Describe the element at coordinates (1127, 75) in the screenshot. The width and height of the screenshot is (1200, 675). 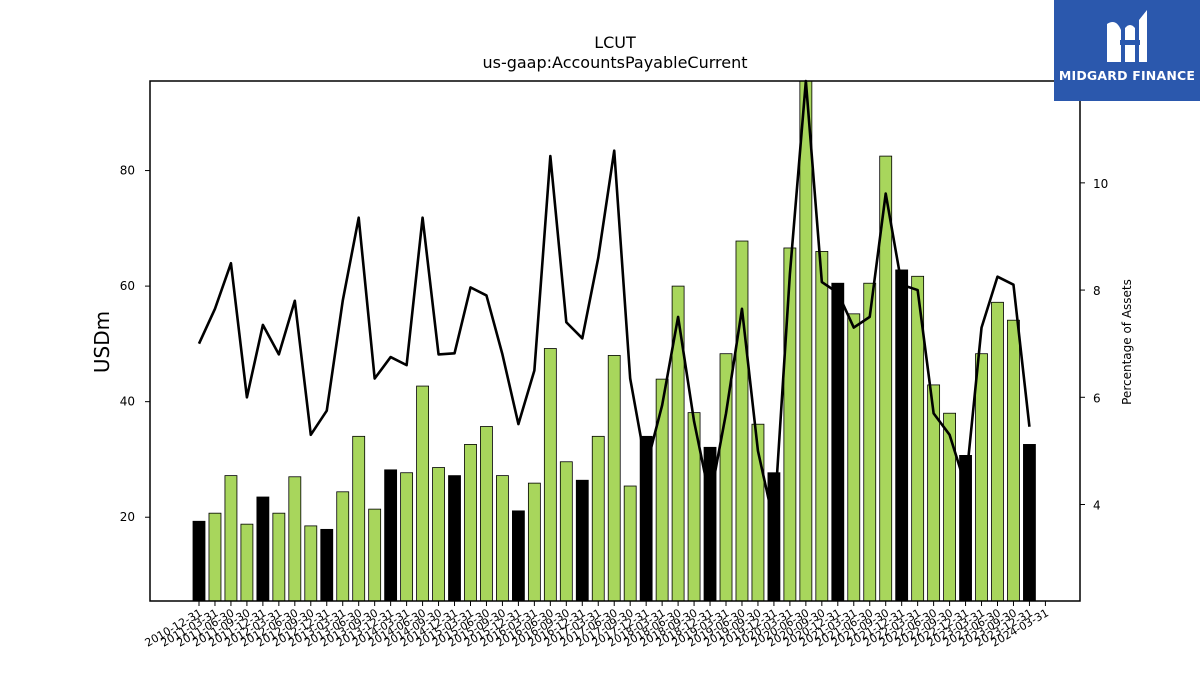
I see `brand-name: MIDGARD FINANCE` at that location.